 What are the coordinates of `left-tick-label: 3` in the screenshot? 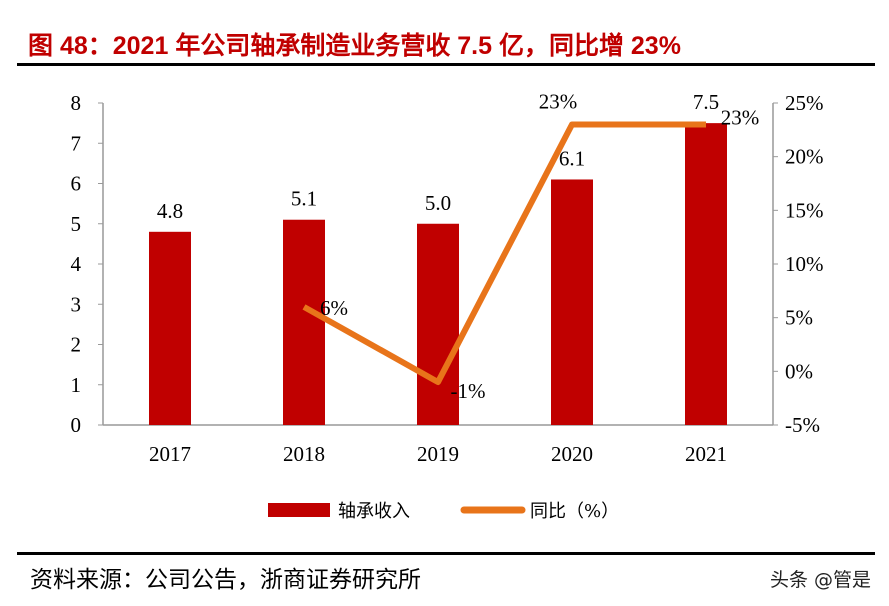 It's located at (76, 304).